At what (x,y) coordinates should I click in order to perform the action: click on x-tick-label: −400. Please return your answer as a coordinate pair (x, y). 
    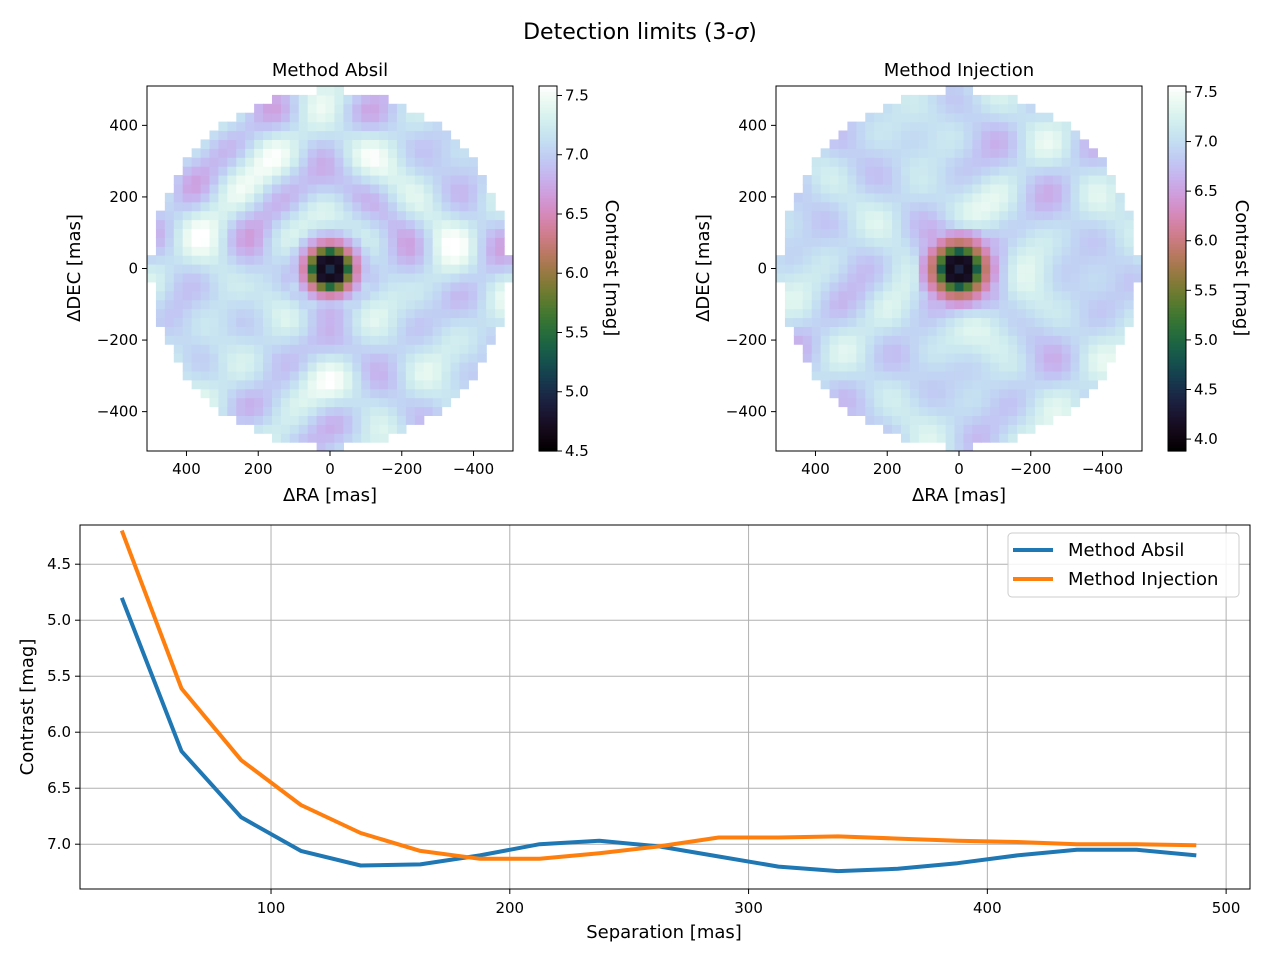
    Looking at the image, I should click on (473, 469).